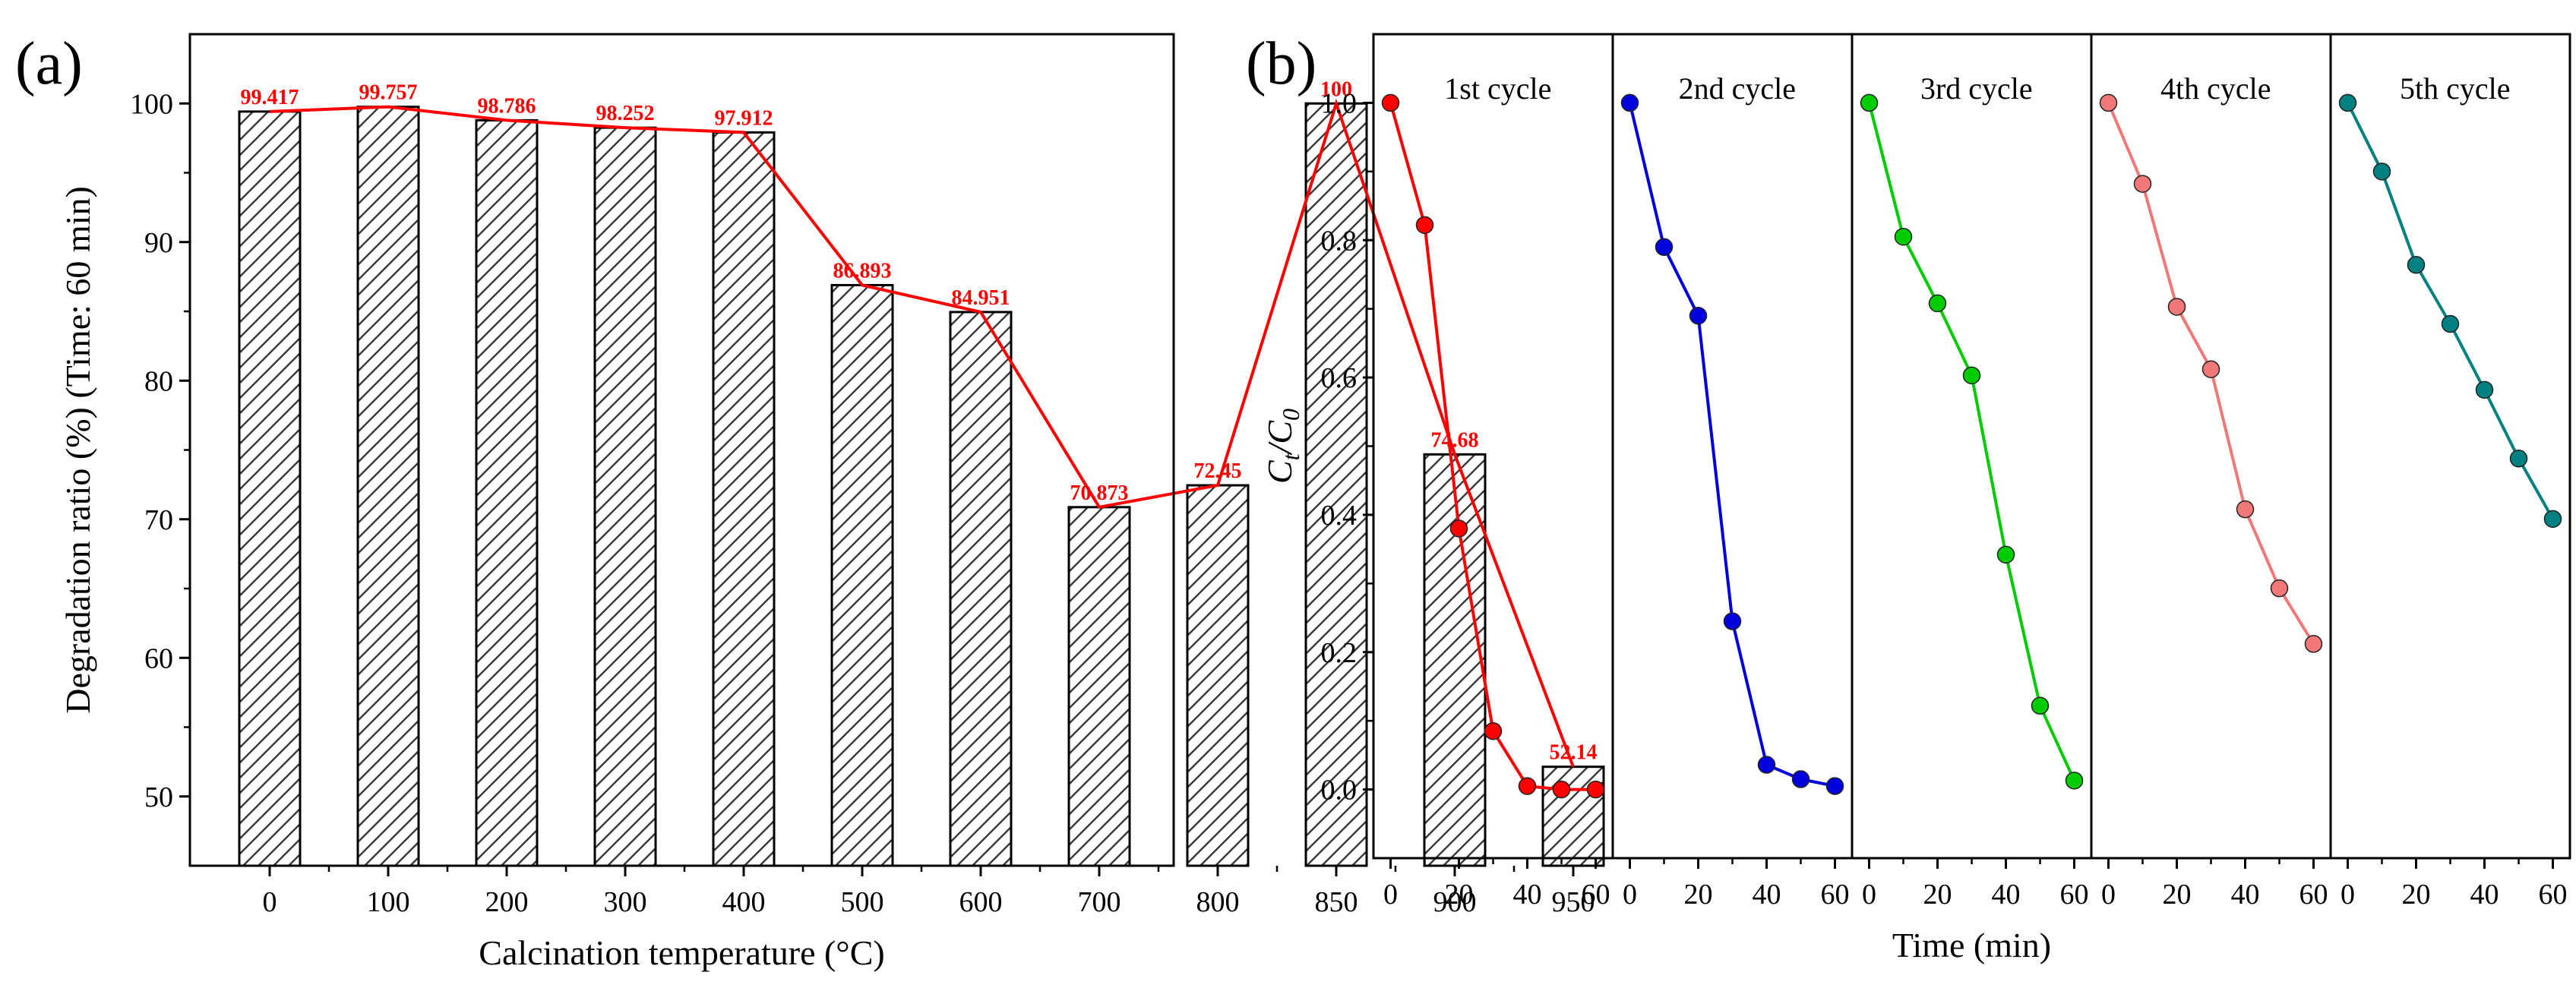 The width and height of the screenshot is (2576, 988). I want to click on x-tick-label: 300, so click(625, 902).